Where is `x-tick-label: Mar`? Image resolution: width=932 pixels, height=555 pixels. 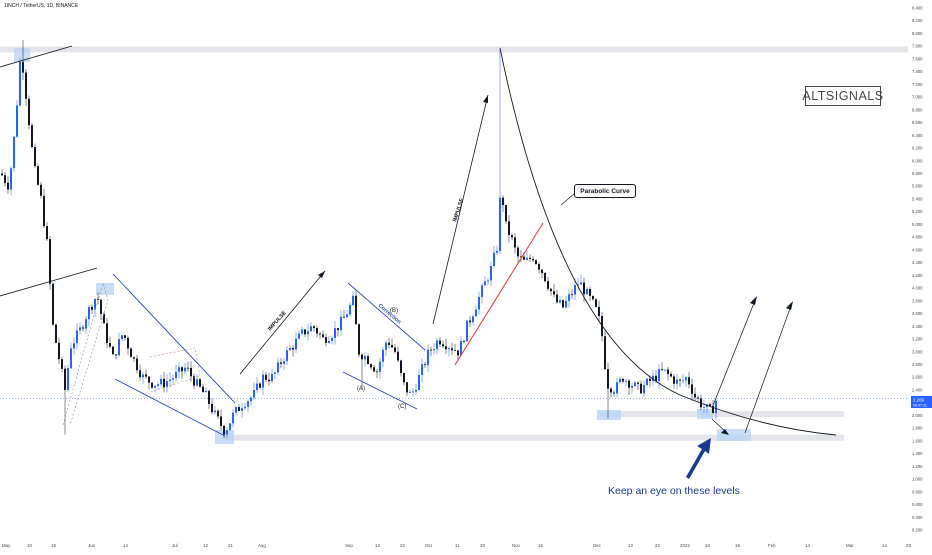
x-tick-label: Mar is located at coordinates (850, 545).